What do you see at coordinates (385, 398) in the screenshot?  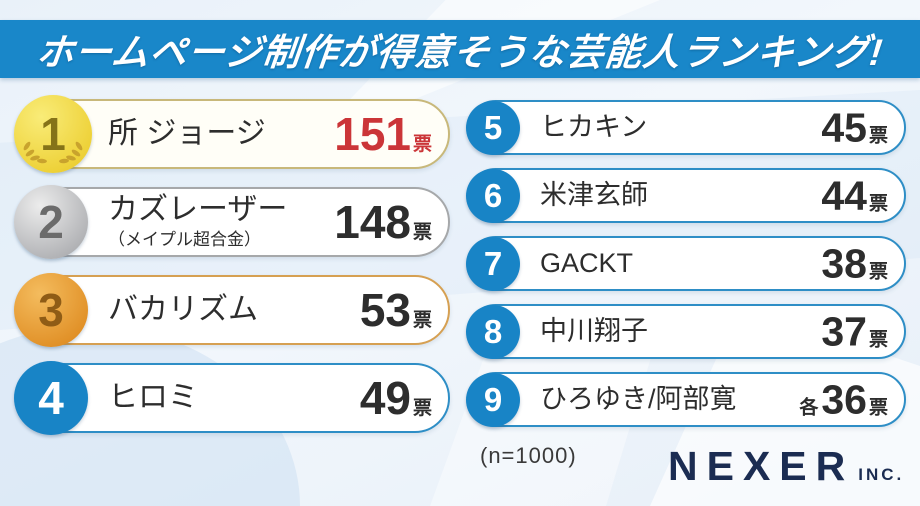 I see `vote-number: 49` at bounding box center [385, 398].